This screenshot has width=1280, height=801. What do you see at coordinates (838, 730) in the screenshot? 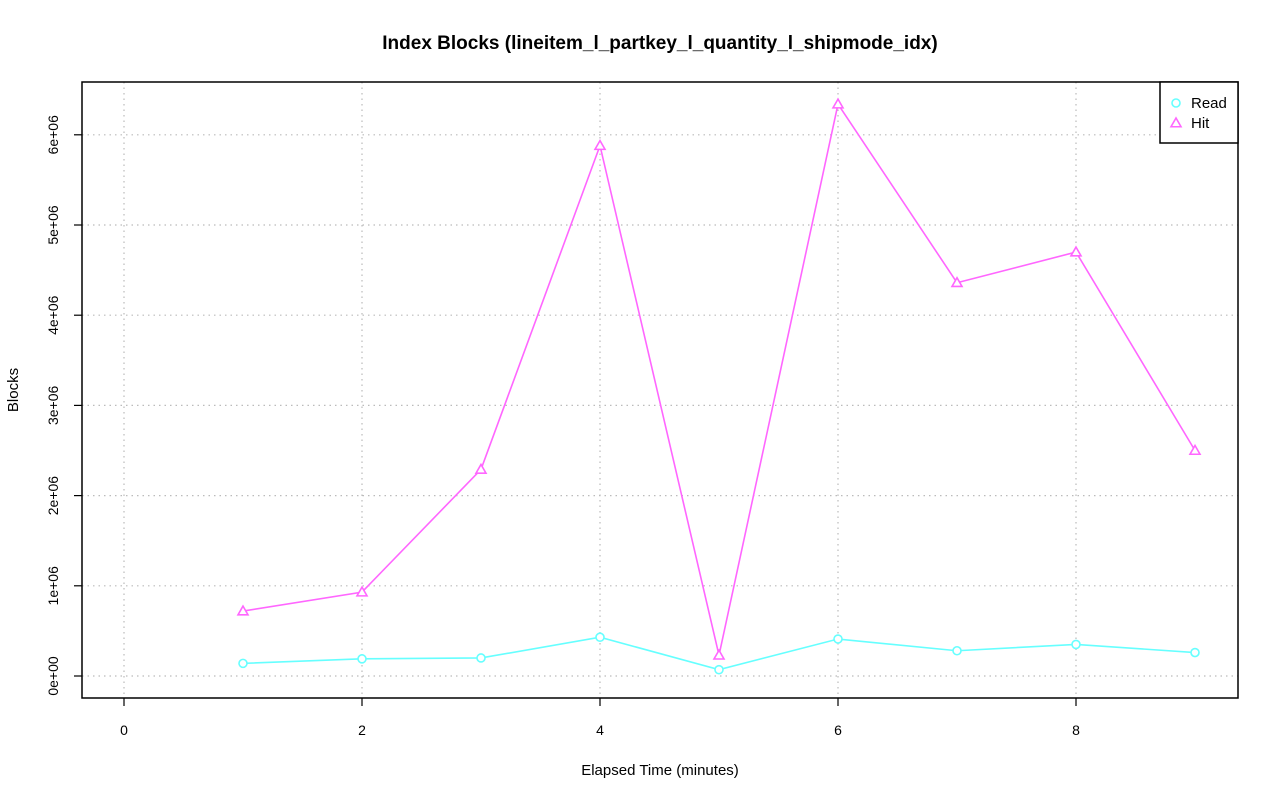
I see `x-tick-label: 6` at bounding box center [838, 730].